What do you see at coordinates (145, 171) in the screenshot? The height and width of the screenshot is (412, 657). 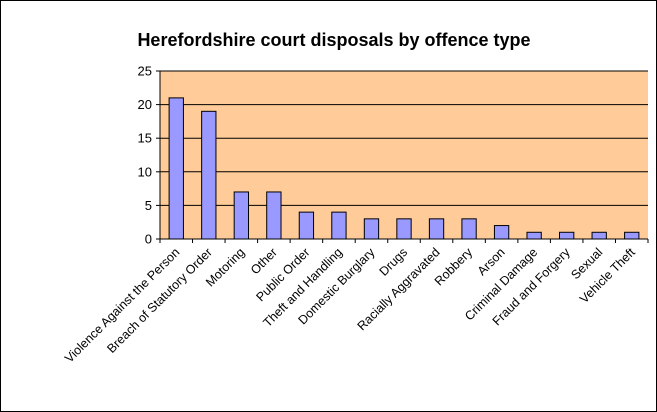 I see `y-tick-label: 10` at bounding box center [145, 171].